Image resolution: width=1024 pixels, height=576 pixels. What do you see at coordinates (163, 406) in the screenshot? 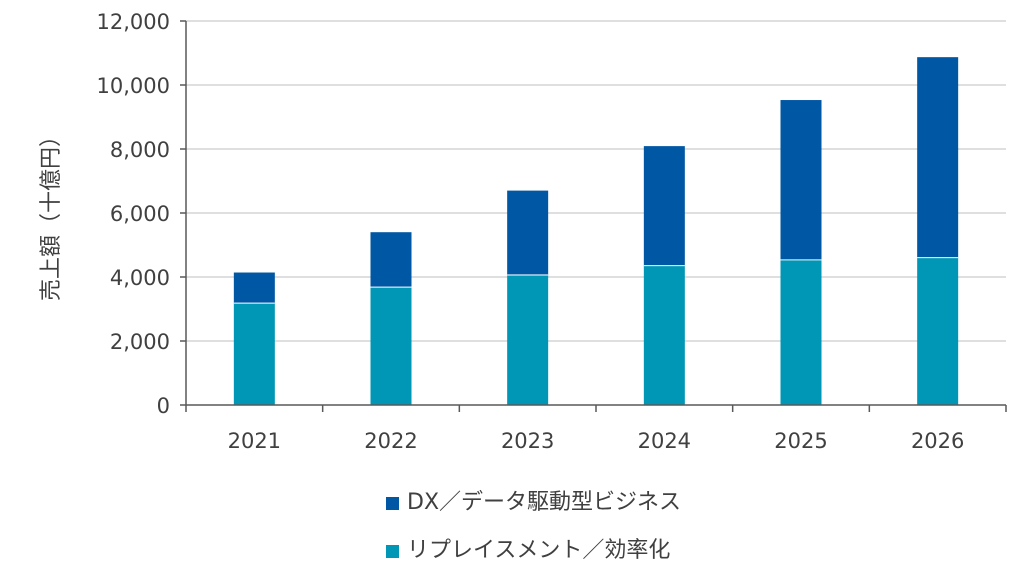
I see `y-tick-label: 0` at bounding box center [163, 406].